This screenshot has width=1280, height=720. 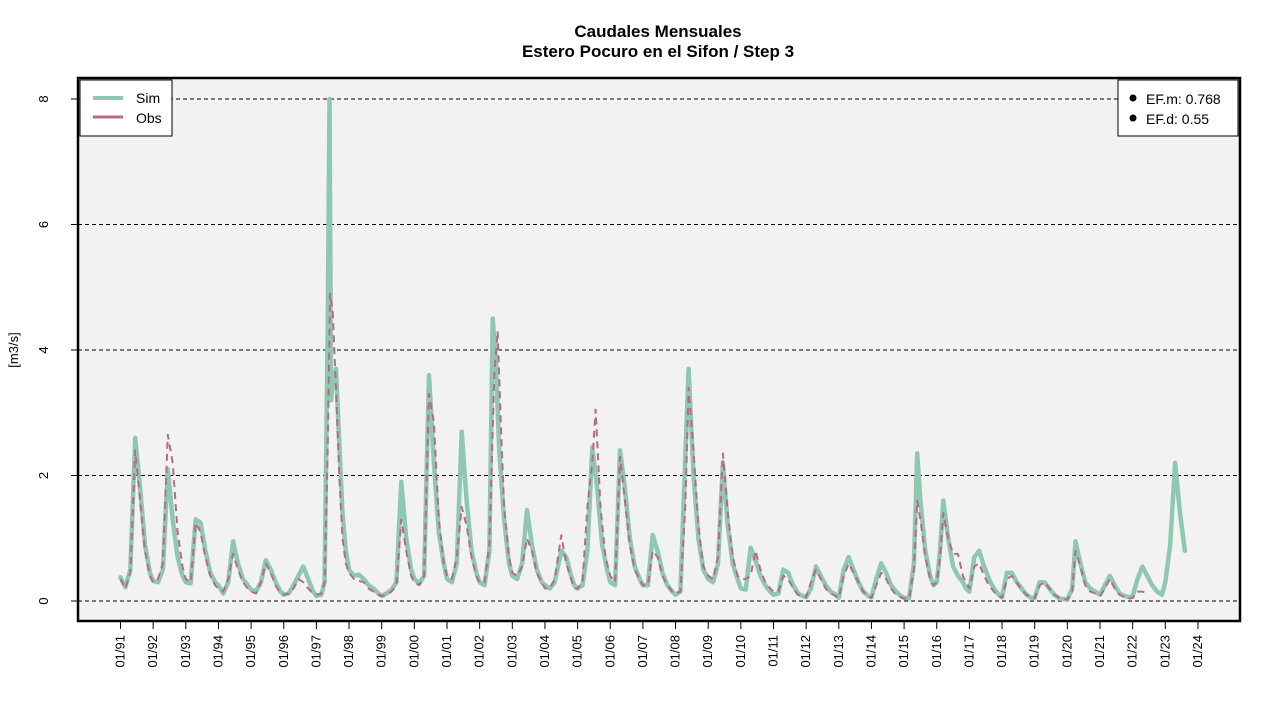 What do you see at coordinates (1132, 651) in the screenshot?
I see `x-tick-label: 01/22` at bounding box center [1132, 651].